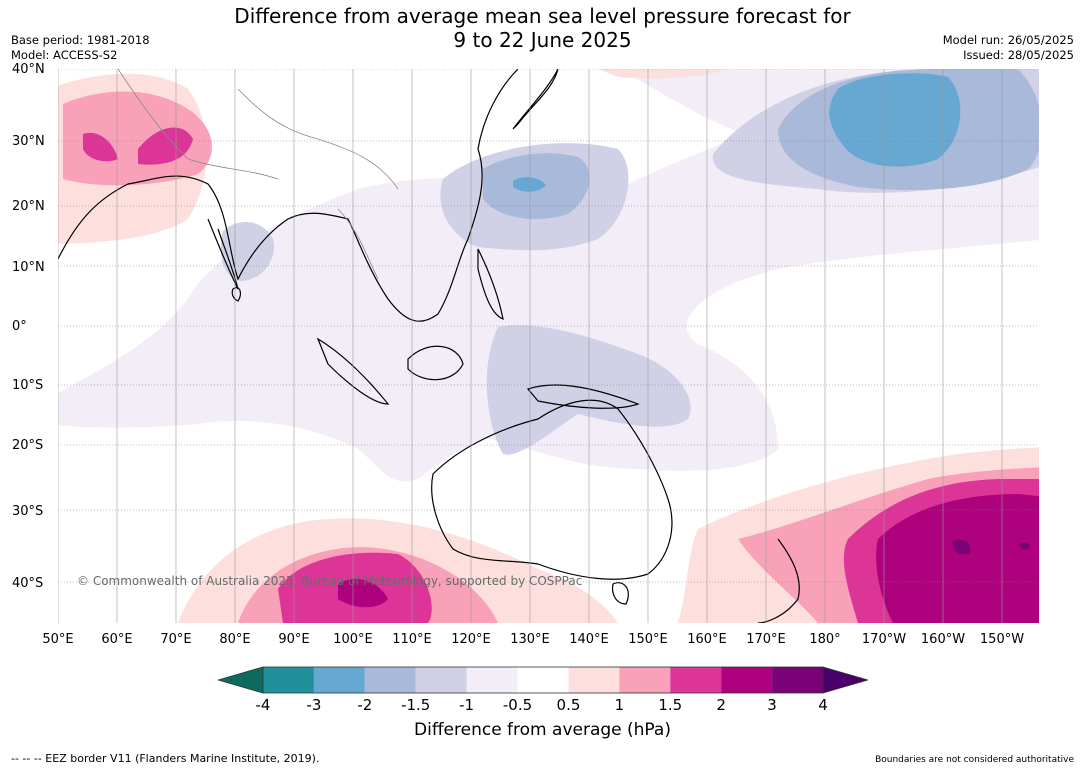 This screenshot has width=1085, height=770. I want to click on lat-label: 10°S, so click(28, 385).